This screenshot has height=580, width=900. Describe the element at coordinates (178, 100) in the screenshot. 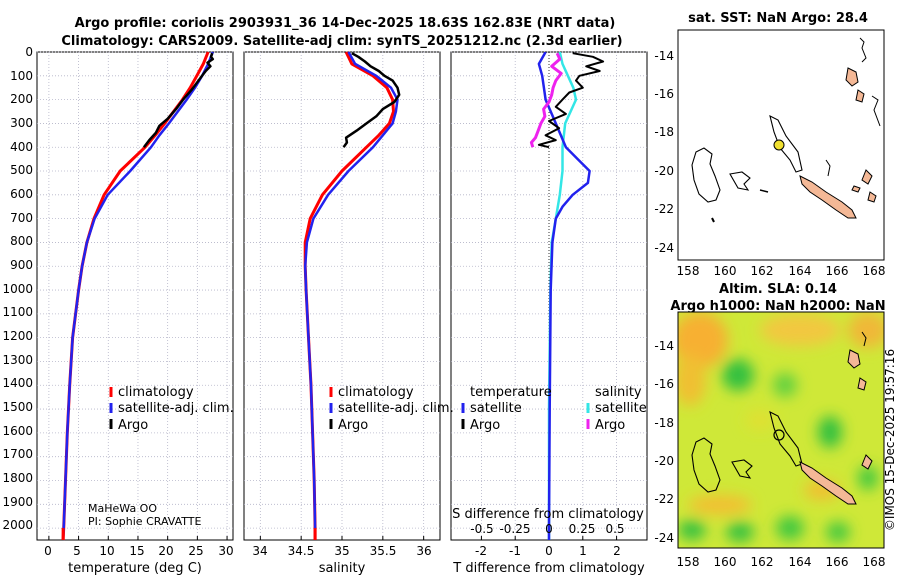

I see `temp-argo-line` at that location.